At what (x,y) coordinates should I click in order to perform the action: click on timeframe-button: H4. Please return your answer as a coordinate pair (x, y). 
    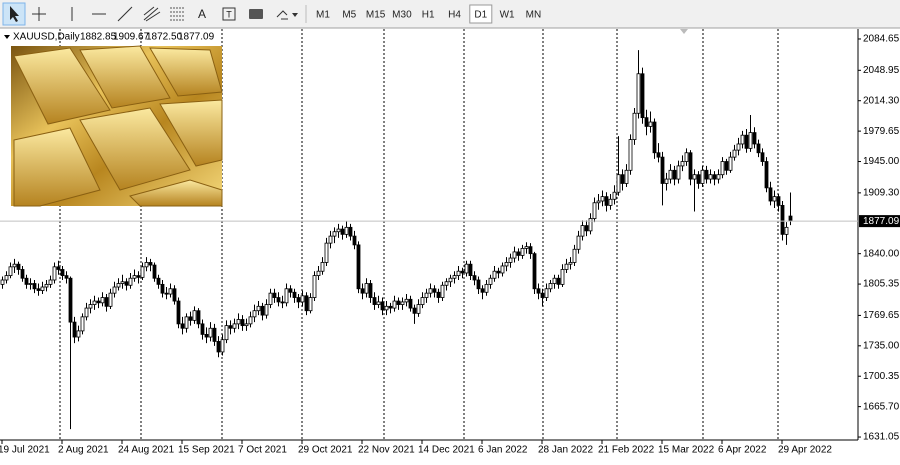
    Looking at the image, I should click on (454, 15).